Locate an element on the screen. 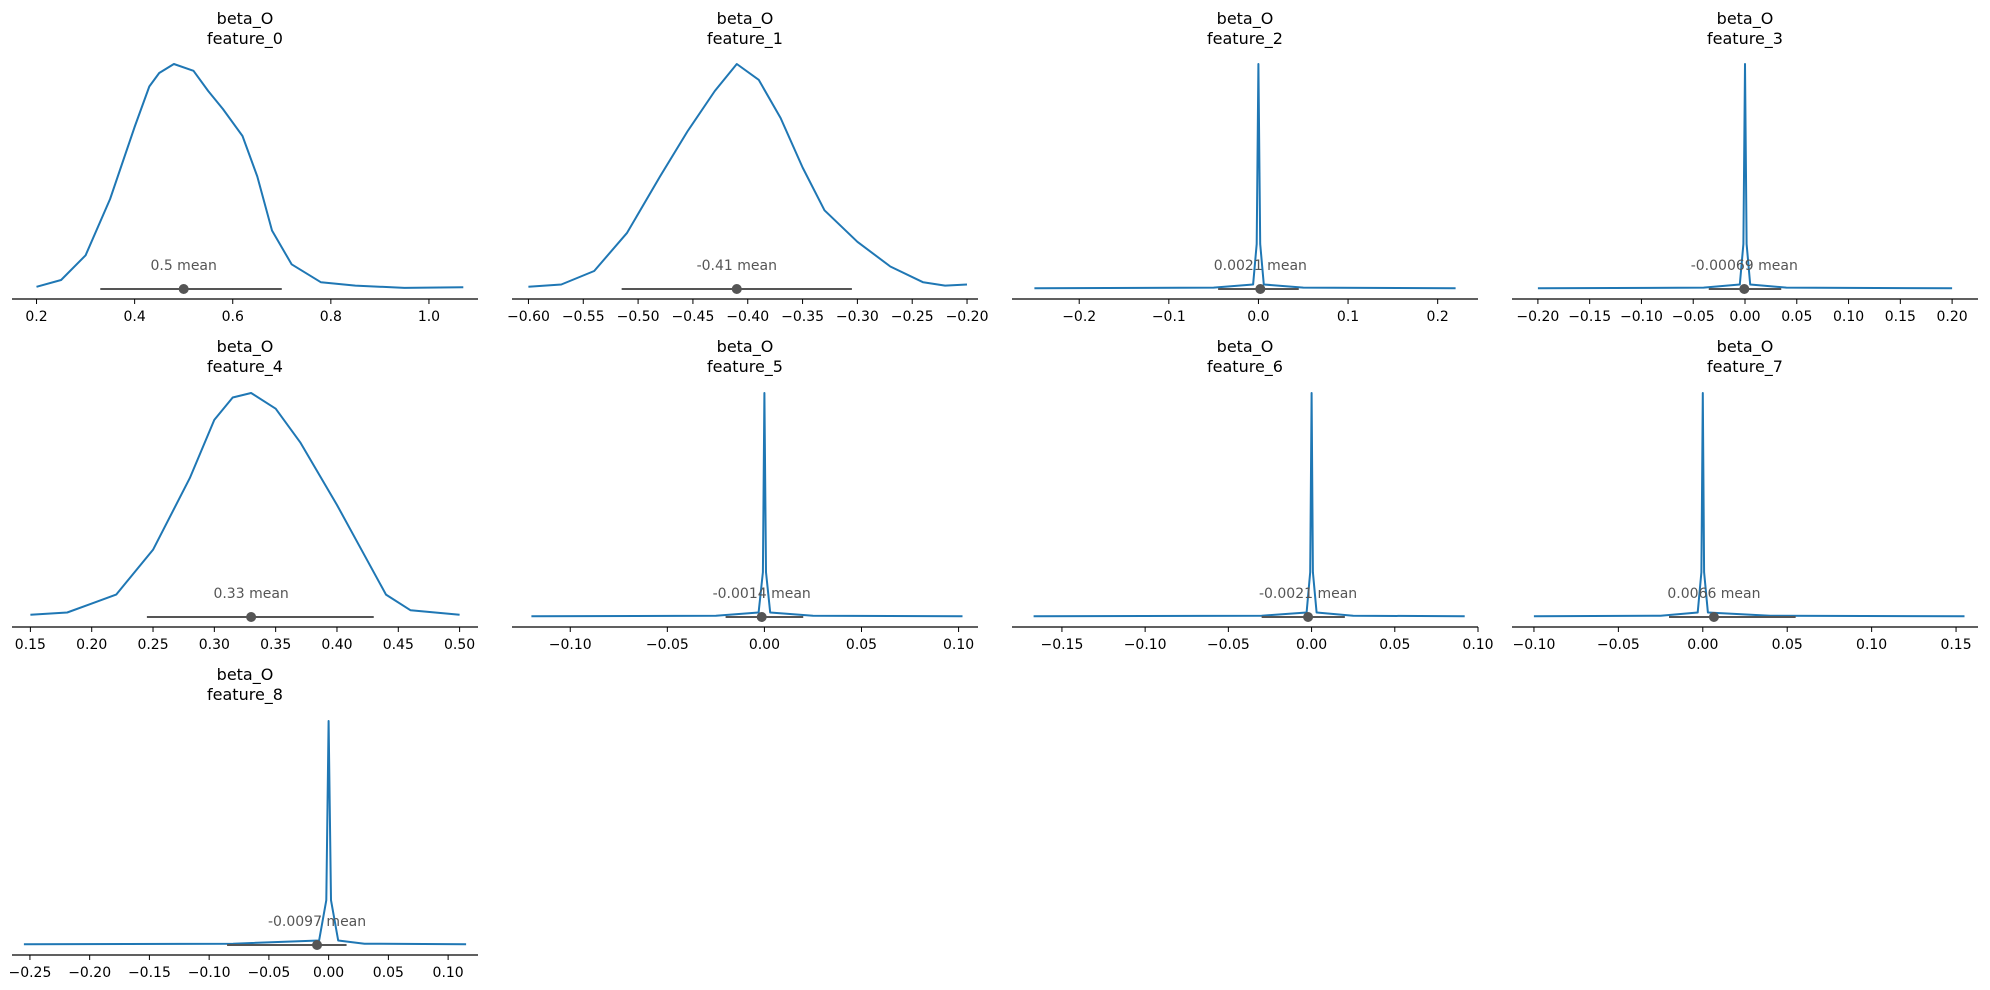 This screenshot has width=1990, height=990. panel-title: beta_O feature_4 is located at coordinates (245, 357).